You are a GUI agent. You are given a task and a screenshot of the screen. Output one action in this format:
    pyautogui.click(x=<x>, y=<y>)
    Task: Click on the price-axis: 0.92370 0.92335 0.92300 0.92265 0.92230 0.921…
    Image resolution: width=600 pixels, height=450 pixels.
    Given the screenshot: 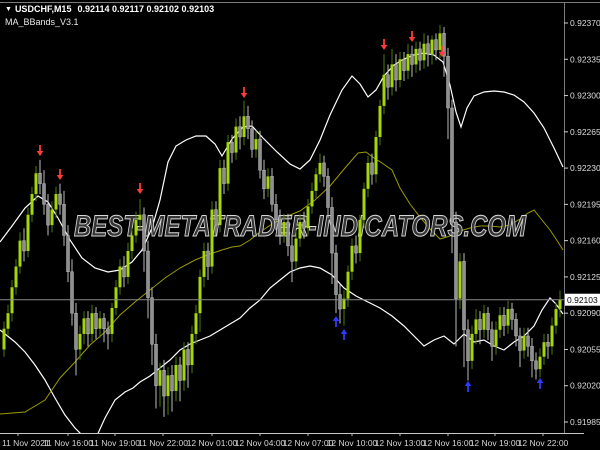 What is the action you would take?
    pyautogui.click(x=582, y=222)
    